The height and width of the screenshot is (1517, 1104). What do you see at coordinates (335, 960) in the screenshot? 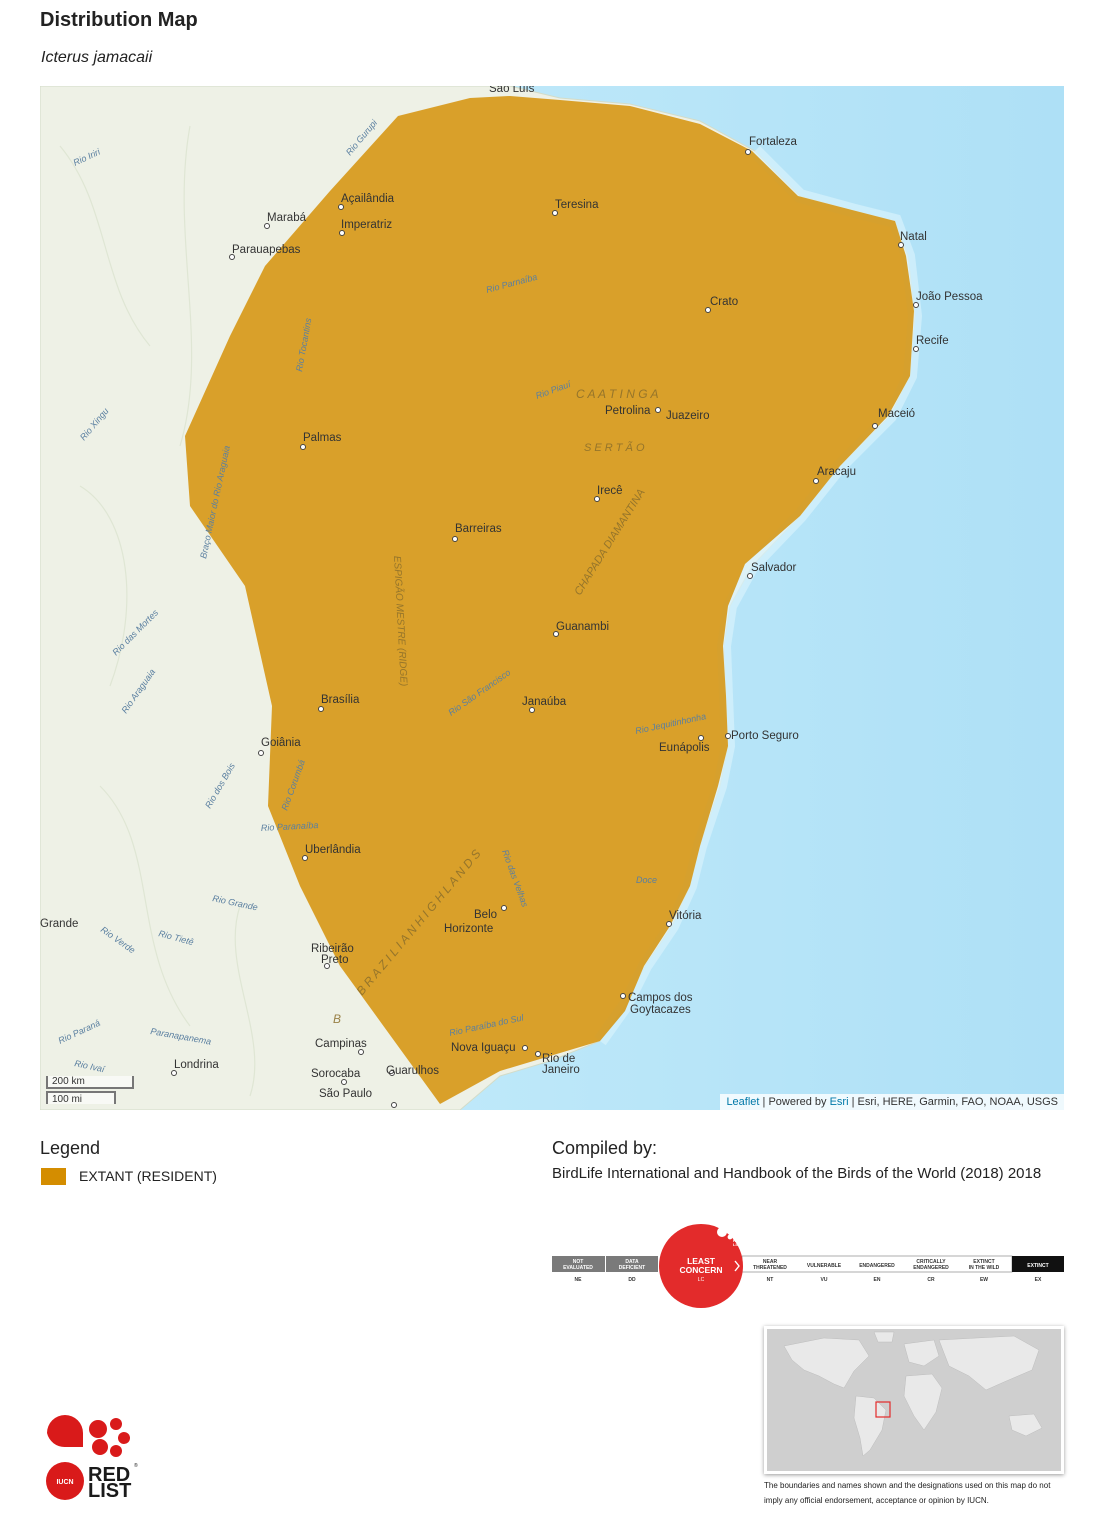
I see `label-preto: Preto` at bounding box center [335, 960].